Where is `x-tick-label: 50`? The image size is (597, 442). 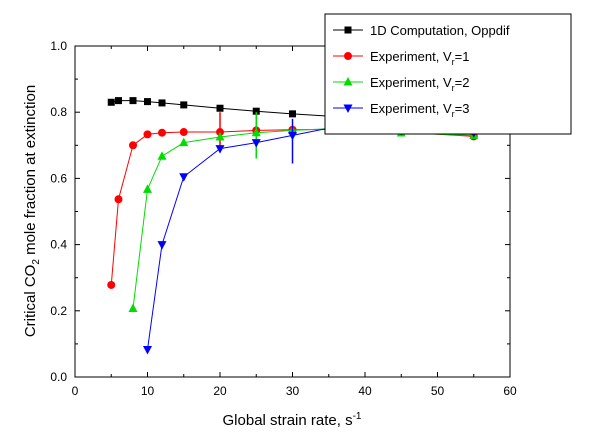
x-tick-label: 50 is located at coordinates (438, 391).